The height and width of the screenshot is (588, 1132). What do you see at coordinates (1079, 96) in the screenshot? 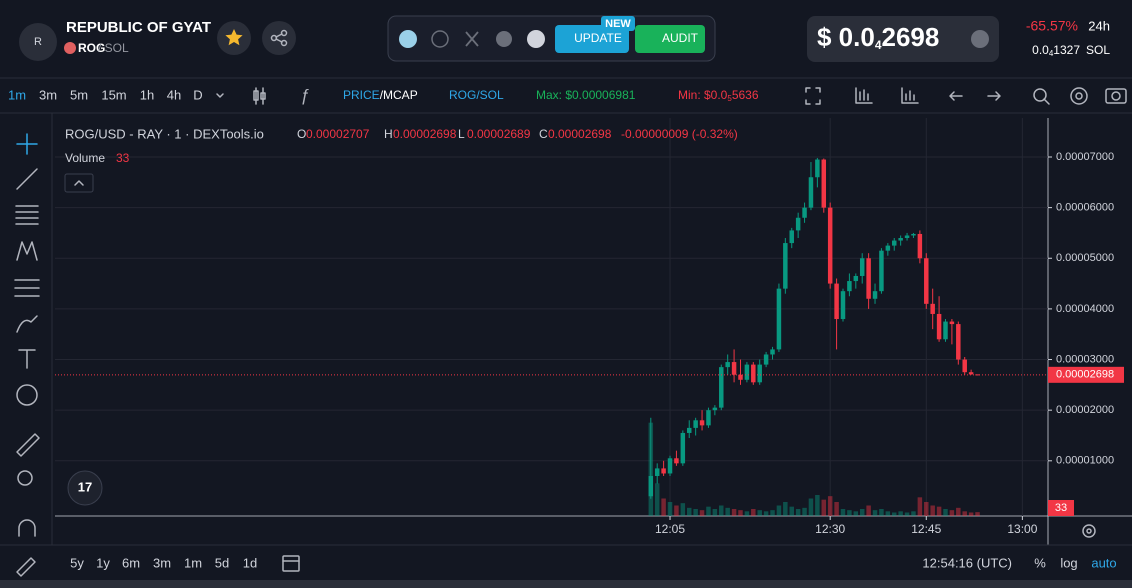
I see `settings-icon` at bounding box center [1079, 96].